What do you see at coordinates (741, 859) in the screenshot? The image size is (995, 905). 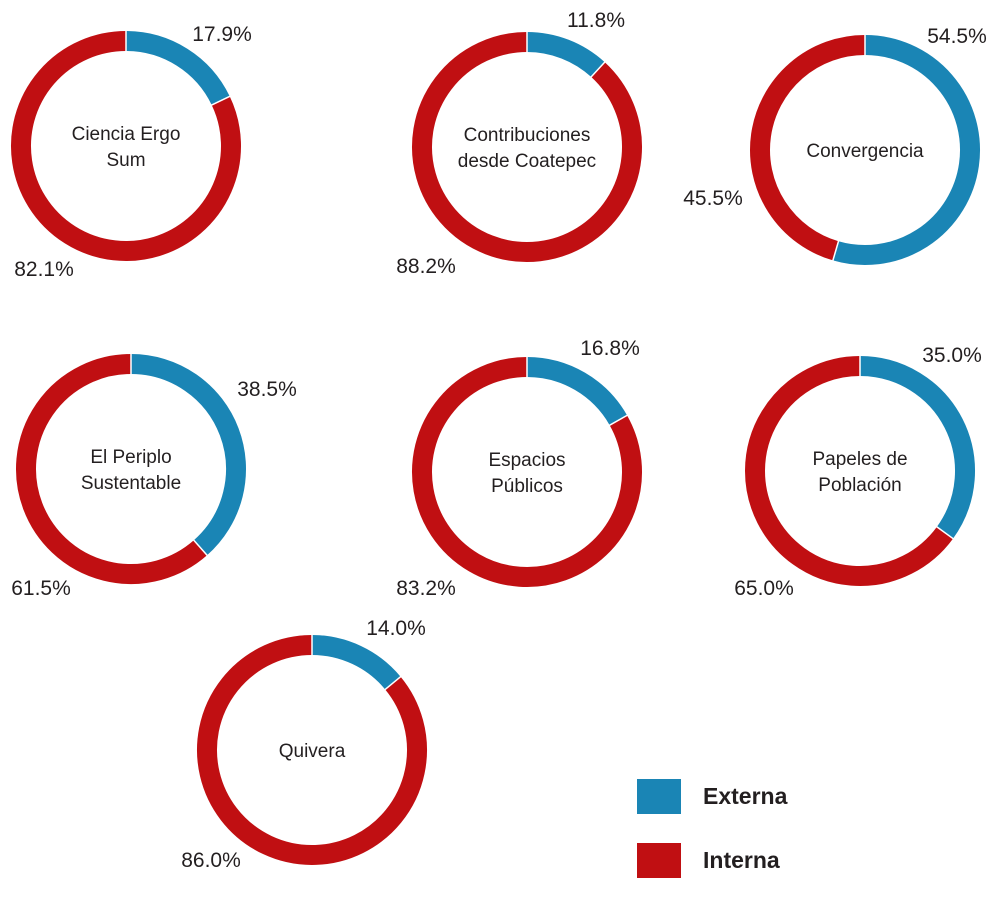 I see `legend-label-interna: Interna` at bounding box center [741, 859].